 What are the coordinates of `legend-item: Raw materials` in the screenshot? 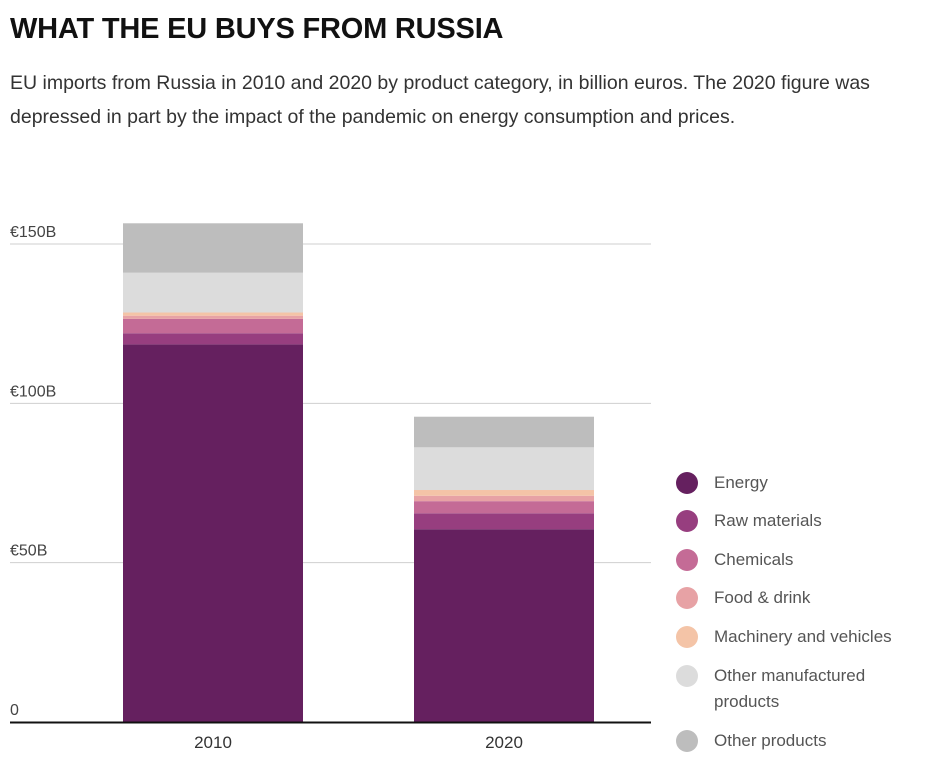 It's located at (800, 521).